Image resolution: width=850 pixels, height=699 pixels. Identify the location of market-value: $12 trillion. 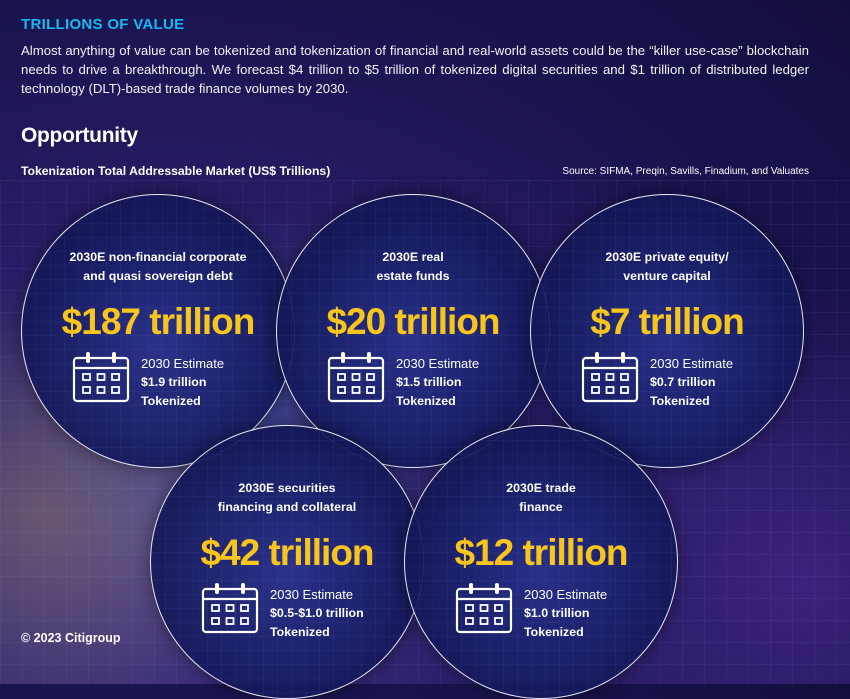
(541, 552).